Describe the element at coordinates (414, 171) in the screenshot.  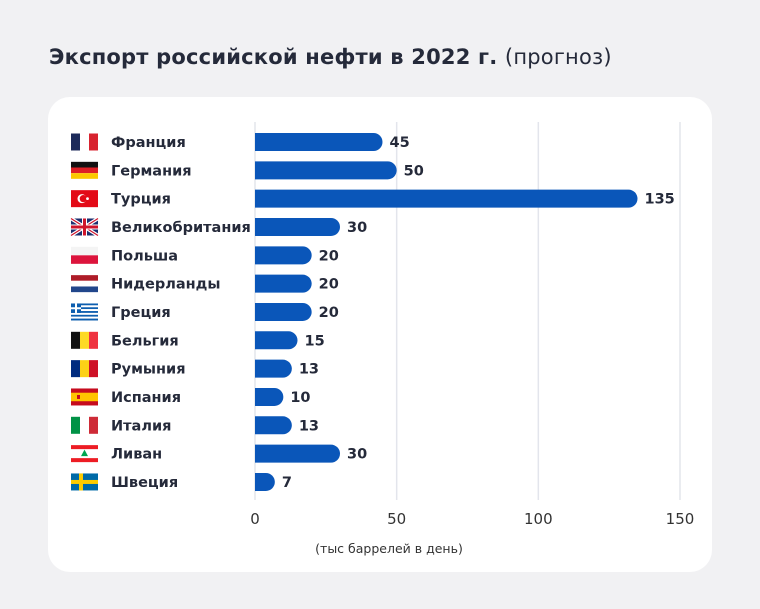
I see `data-label: 50` at that location.